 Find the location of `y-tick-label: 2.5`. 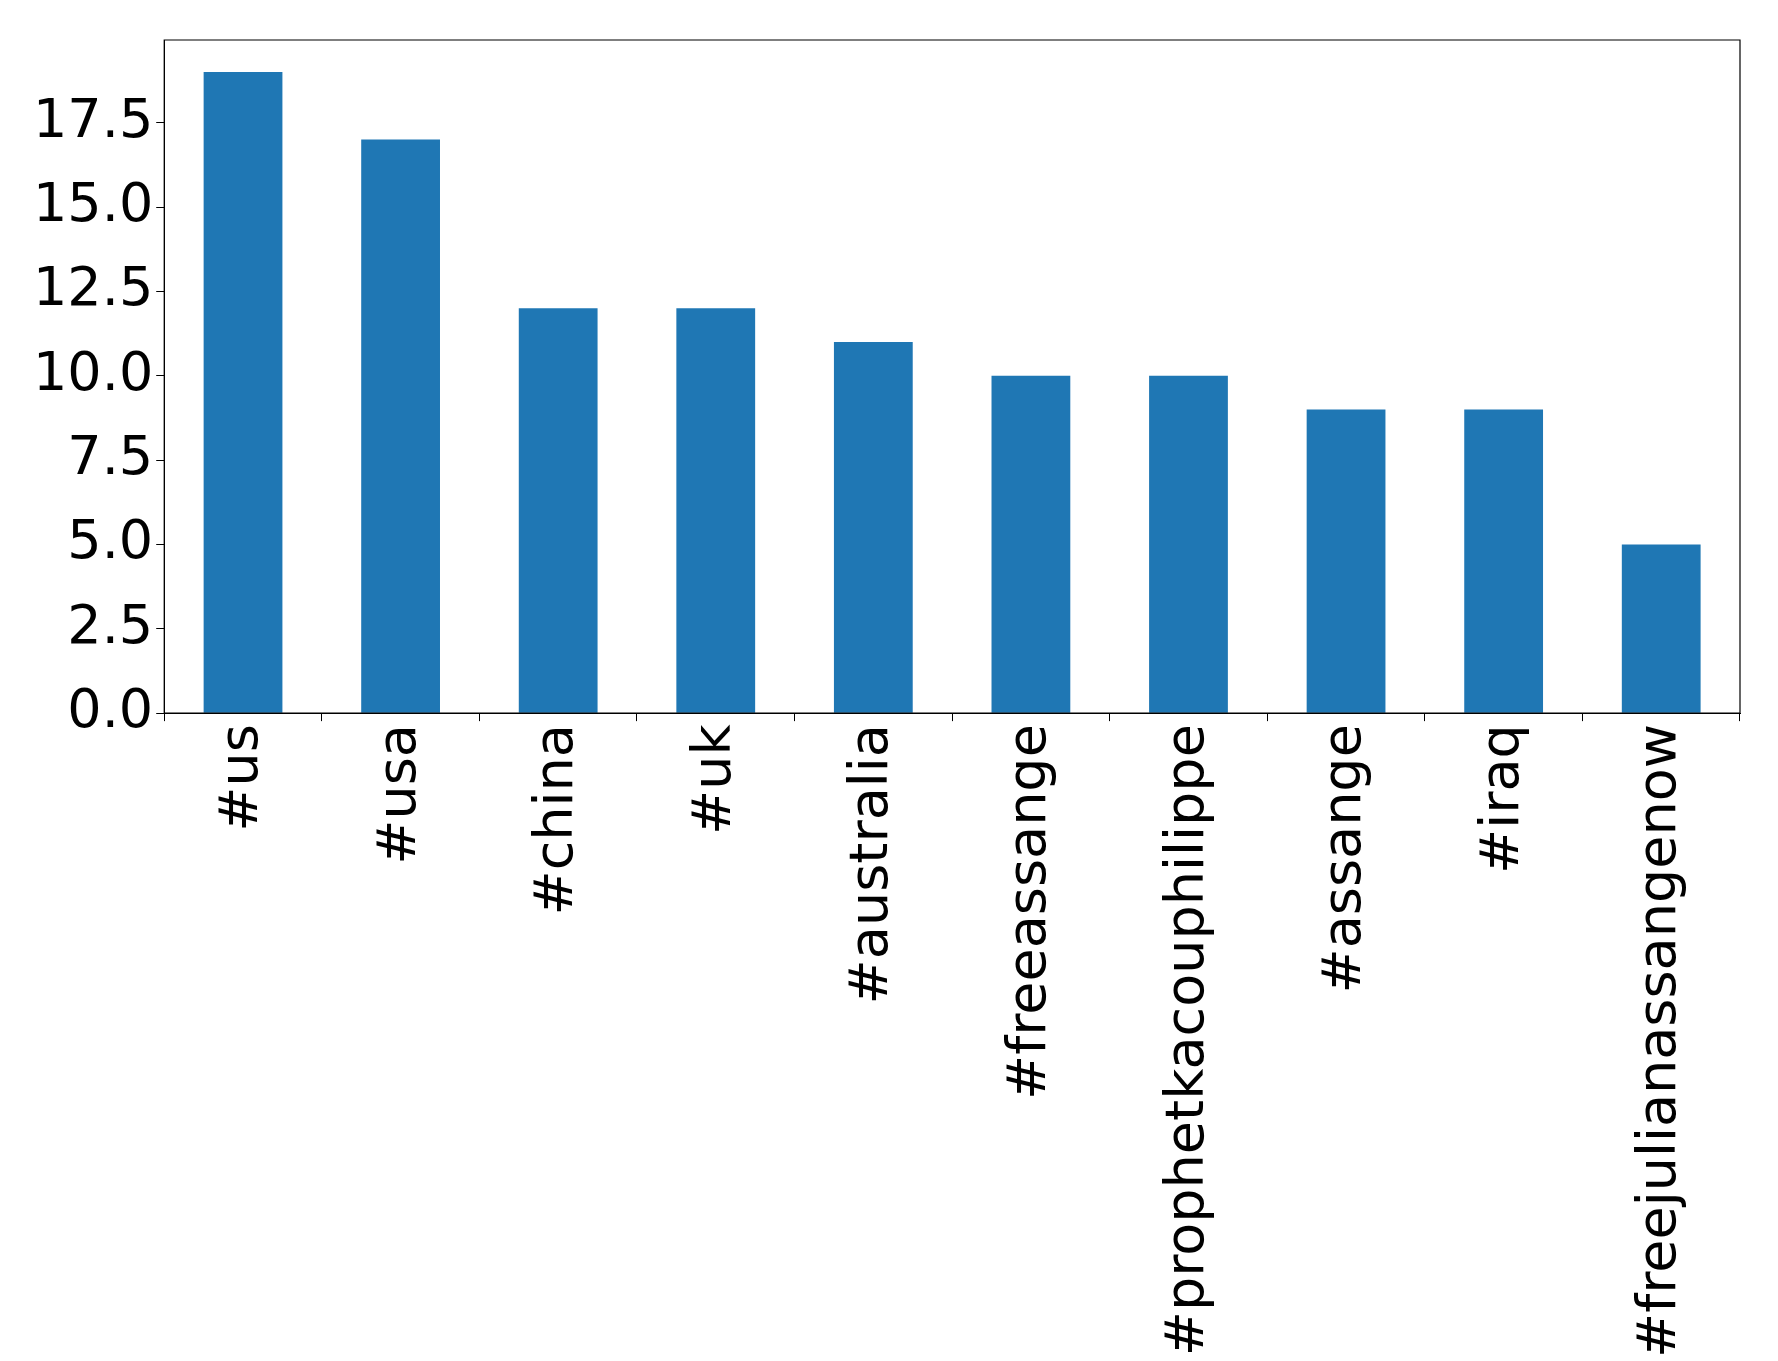

y-tick-label: 2.5 is located at coordinates (110, 624).